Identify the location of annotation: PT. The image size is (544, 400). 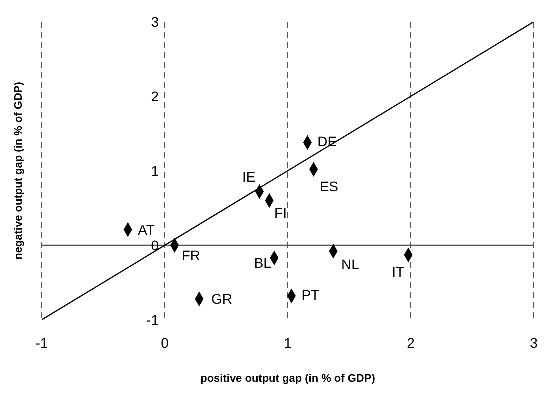
(311, 295).